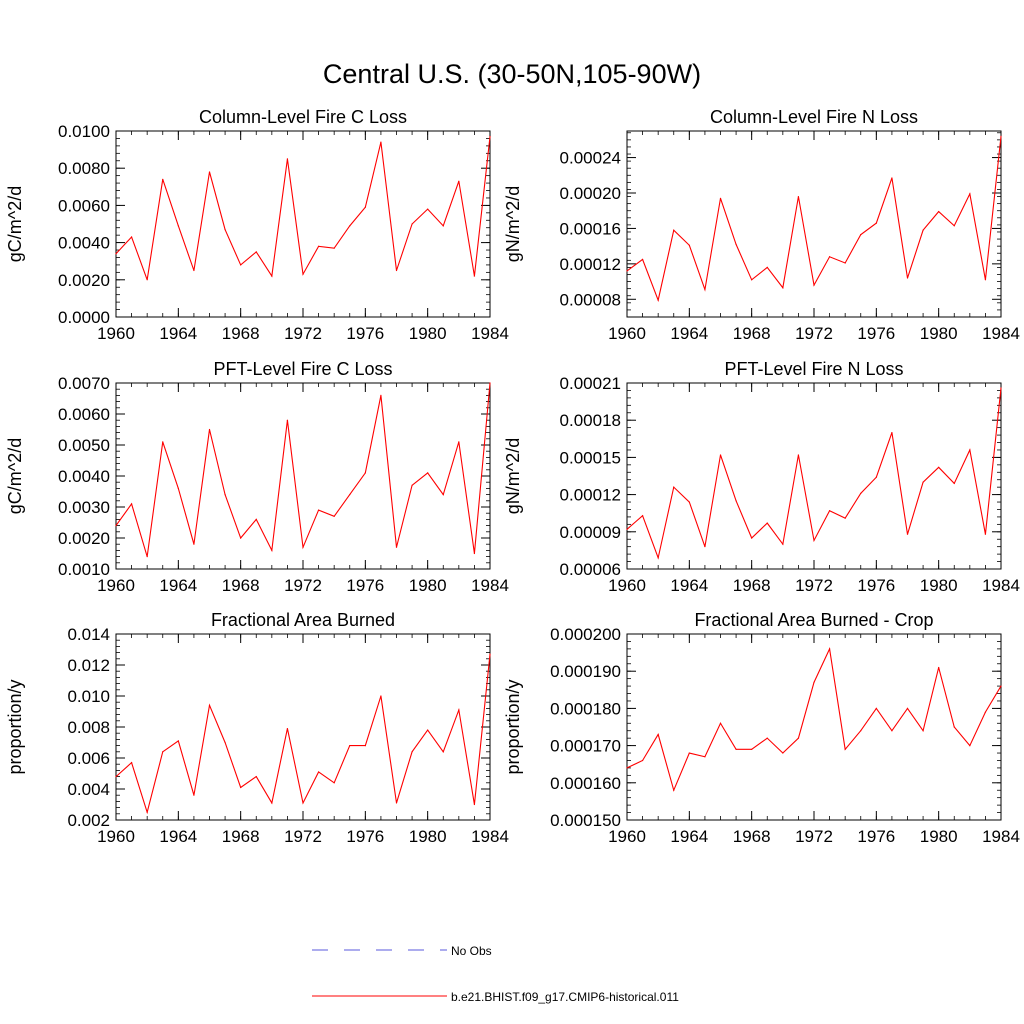 This screenshot has height=1024, width=1024. Describe the element at coordinates (88, 820) in the screenshot. I see `y-tick-label: 0.002` at that location.